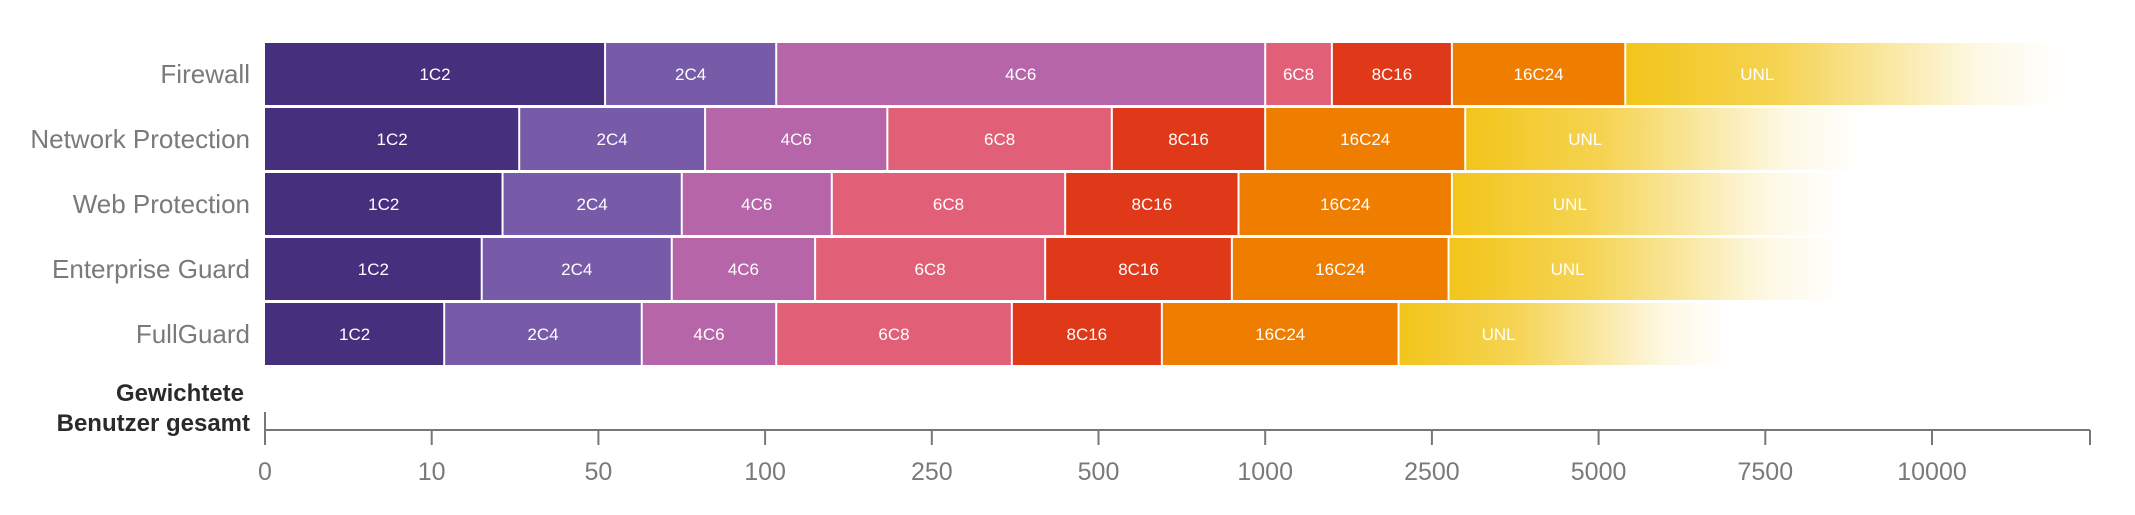  I want to click on x-tick-label-0: 0, so click(265, 472).